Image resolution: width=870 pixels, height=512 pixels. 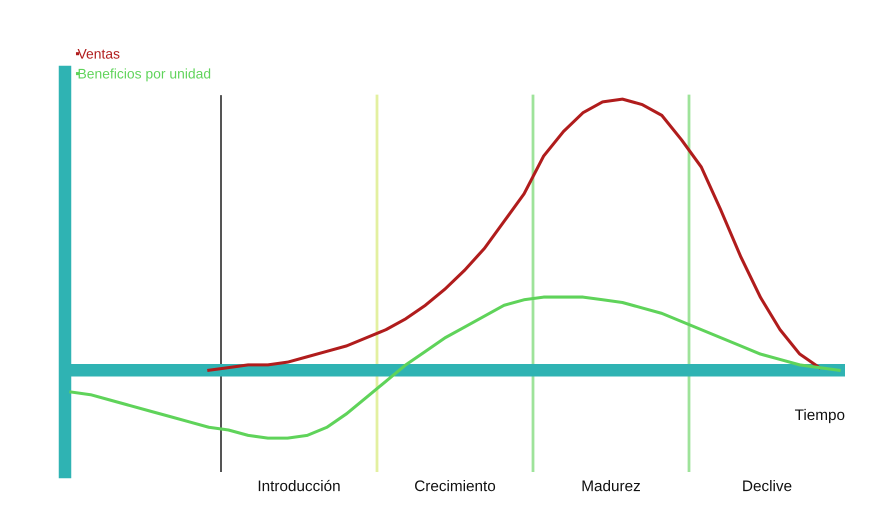 I want to click on legend-label: Beneficios por unidad, so click(x=144, y=75).